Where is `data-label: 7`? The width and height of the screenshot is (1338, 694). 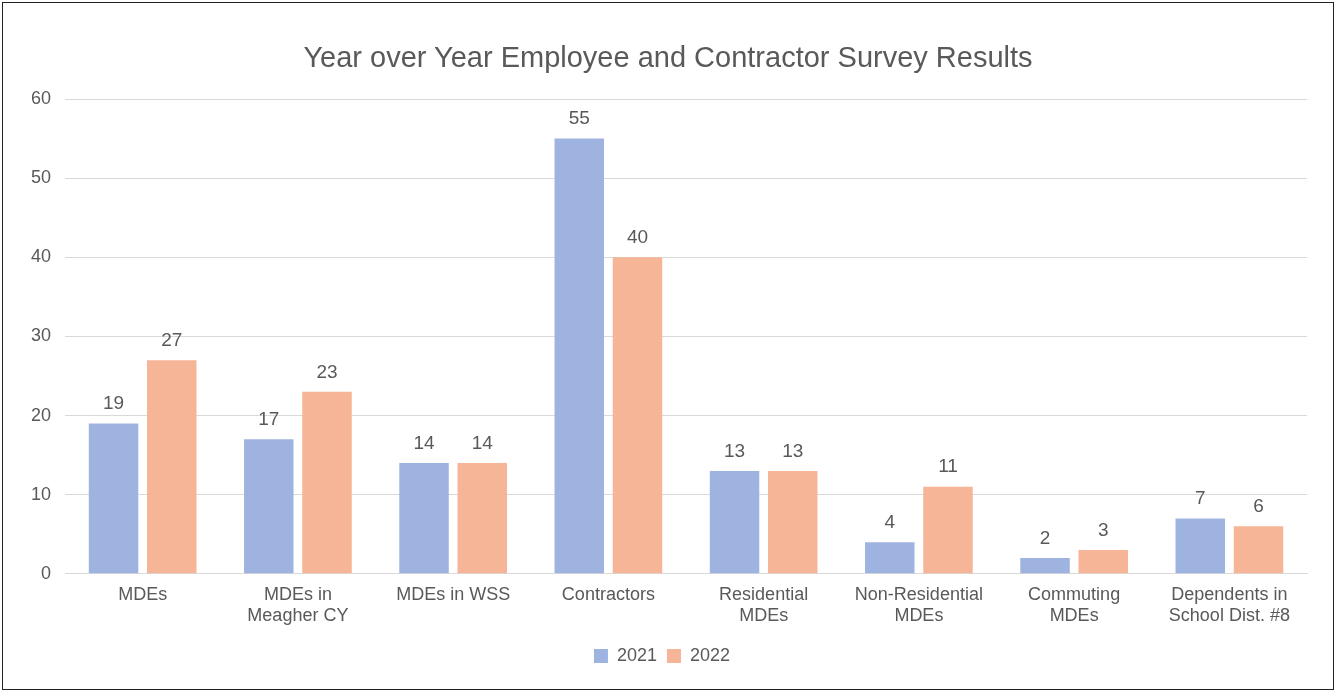 data-label: 7 is located at coordinates (1200, 498).